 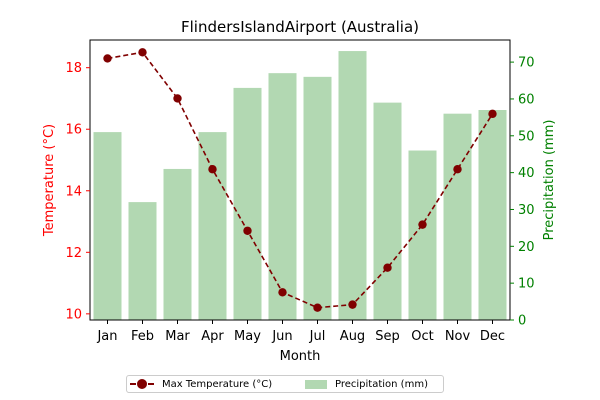 What do you see at coordinates (387, 336) in the screenshot?
I see `x-tick-label: Sep` at bounding box center [387, 336].